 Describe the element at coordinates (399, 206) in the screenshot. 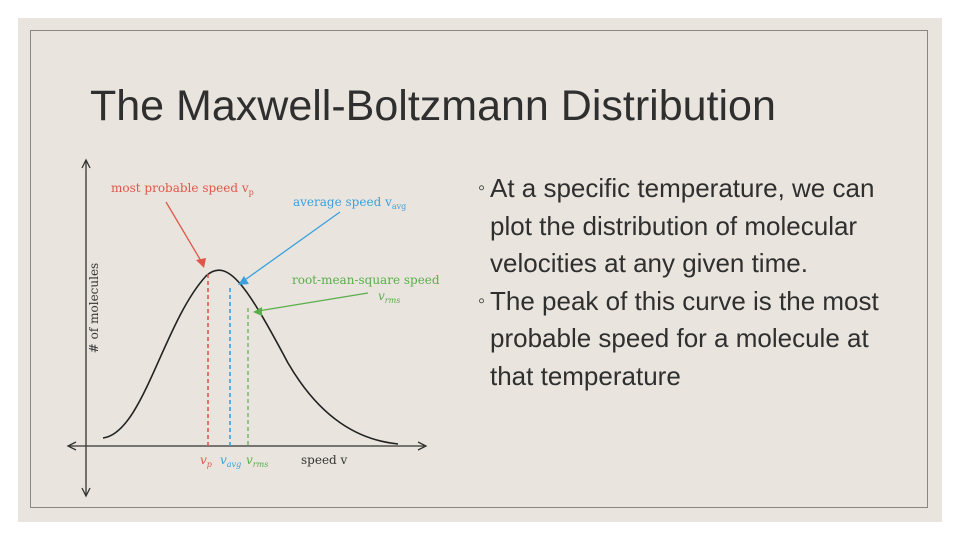

I see `average-speed-subscript: avg` at that location.